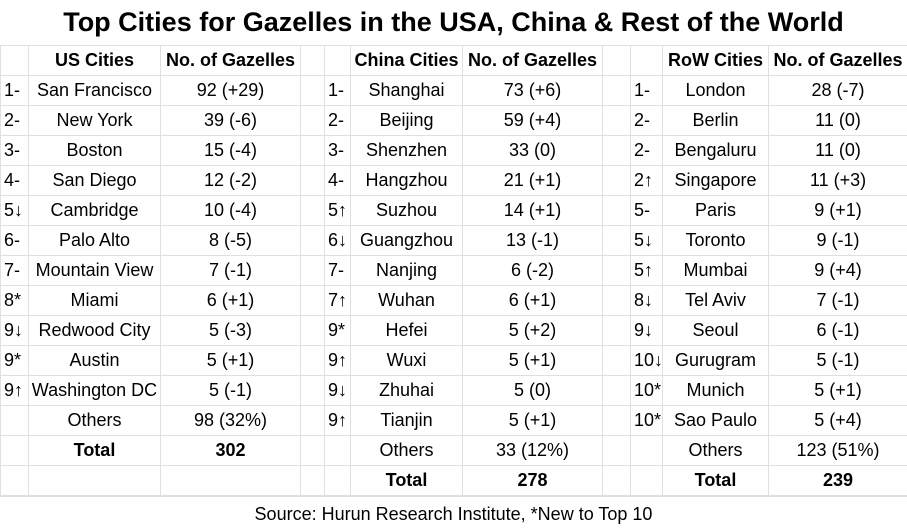  I want to click on city: Redwood City, so click(95, 331).